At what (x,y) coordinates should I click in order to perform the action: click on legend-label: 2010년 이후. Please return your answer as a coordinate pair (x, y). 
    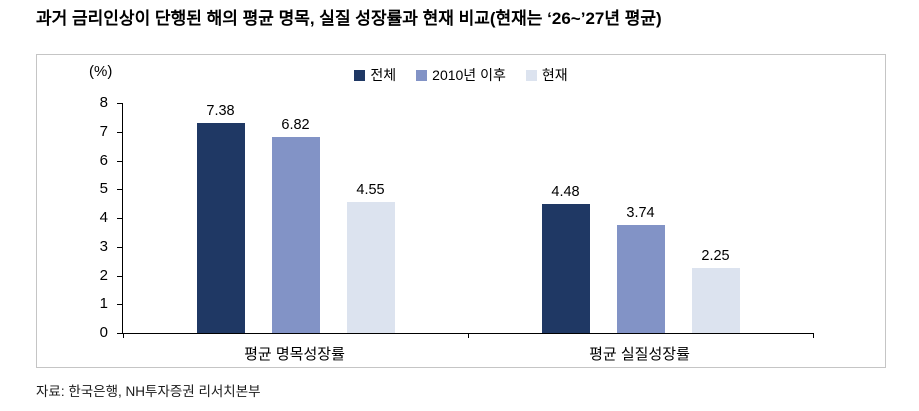
    Looking at the image, I should click on (469, 75).